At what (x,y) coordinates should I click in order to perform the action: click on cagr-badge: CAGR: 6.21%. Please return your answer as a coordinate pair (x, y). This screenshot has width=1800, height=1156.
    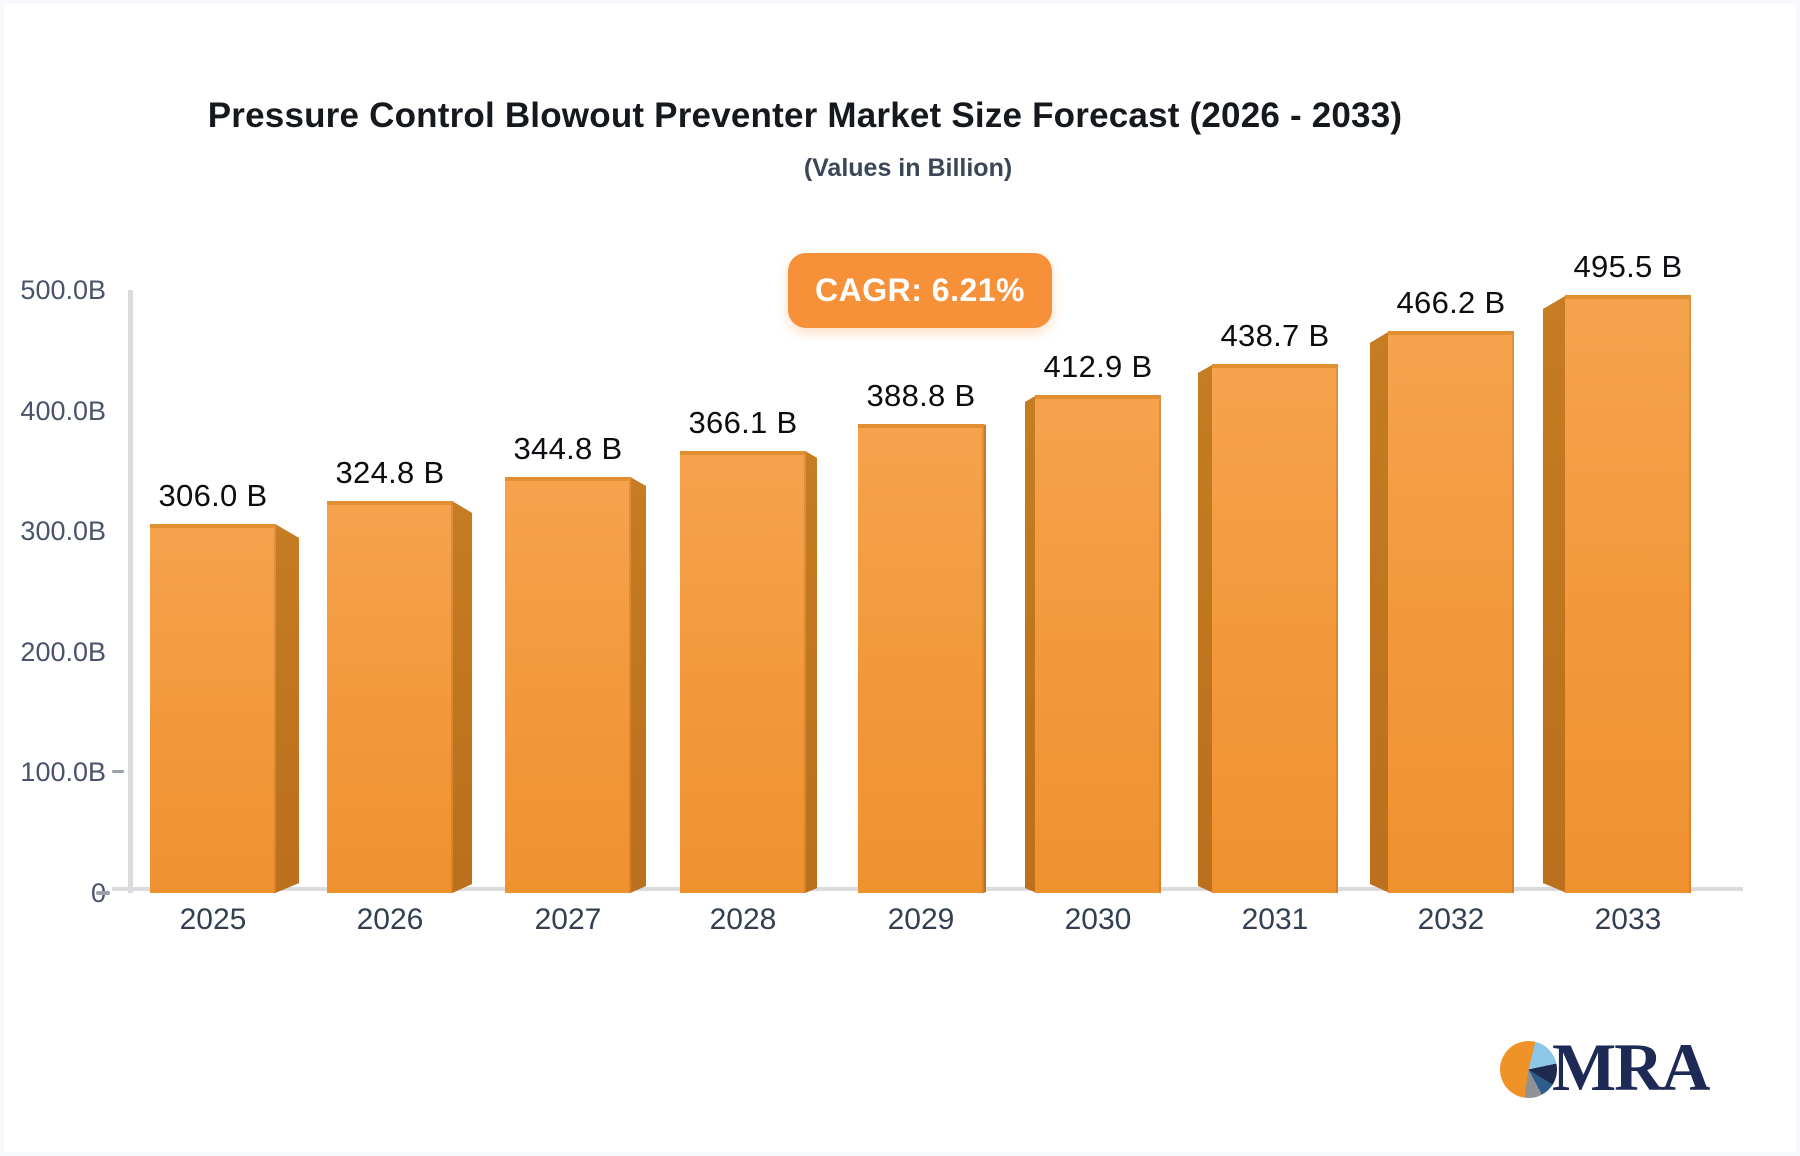
    Looking at the image, I should click on (920, 290).